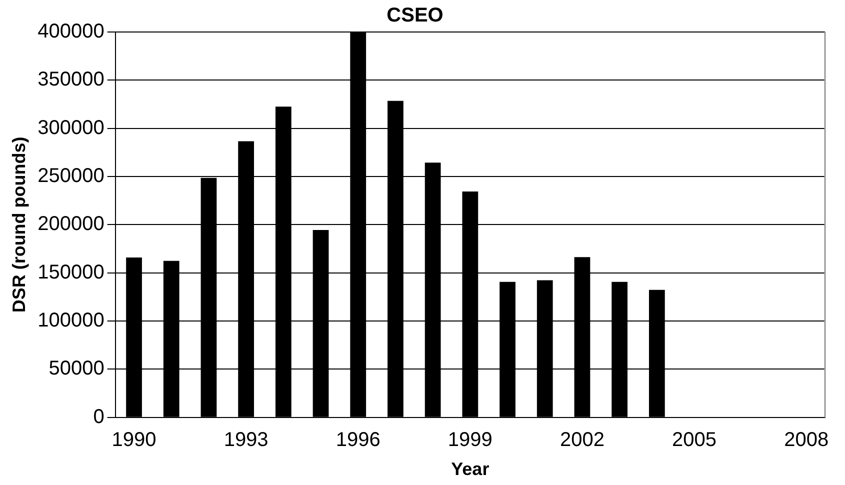  Describe the element at coordinates (470, 439) in the screenshot. I see `x-tick-label: 1999` at that location.